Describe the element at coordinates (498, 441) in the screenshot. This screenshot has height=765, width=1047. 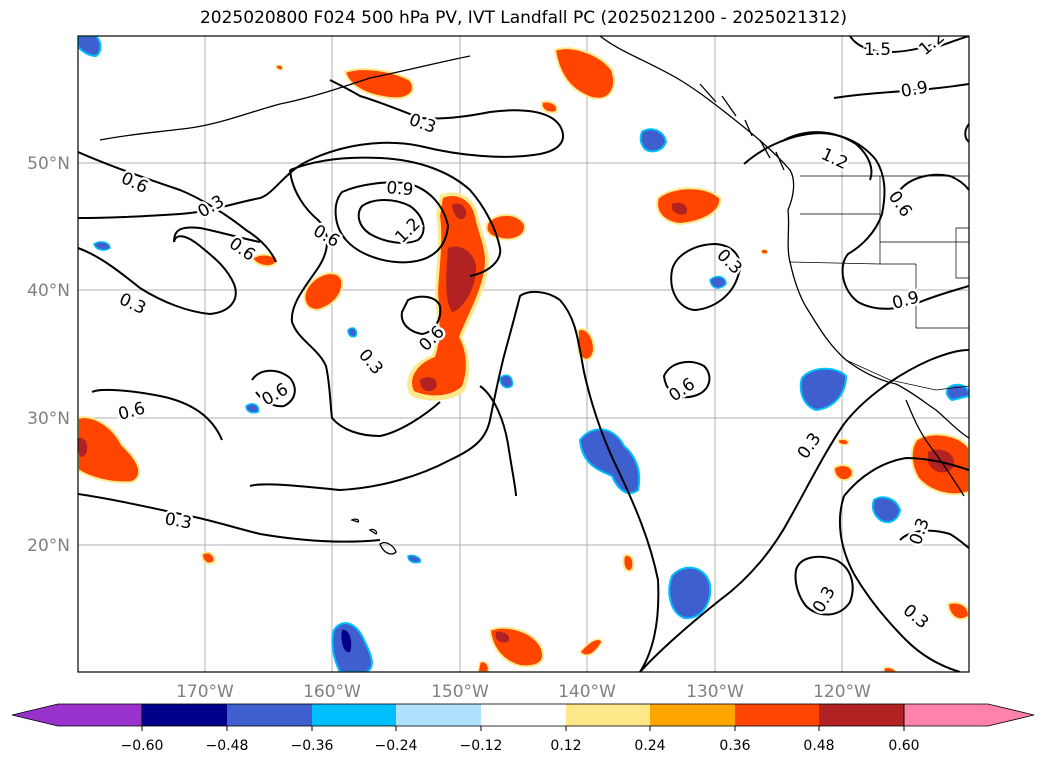
I see `contour-0.6-mid` at that location.